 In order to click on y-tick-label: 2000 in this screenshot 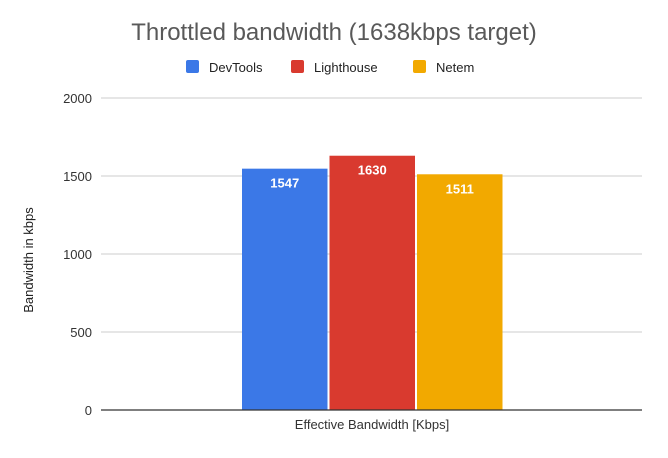, I will do `click(77, 98)`.